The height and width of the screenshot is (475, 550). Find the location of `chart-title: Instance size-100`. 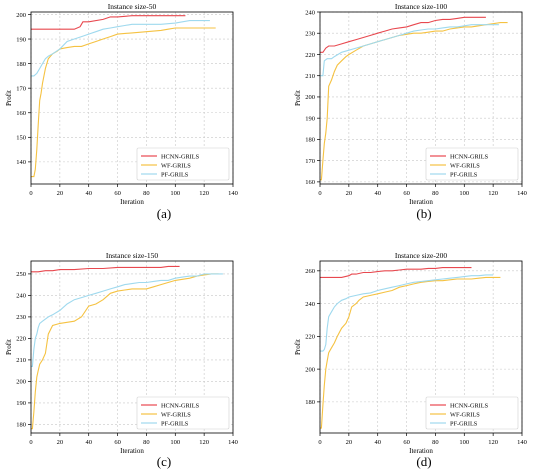

chart-title: Instance size-100 is located at coordinates (421, 6).